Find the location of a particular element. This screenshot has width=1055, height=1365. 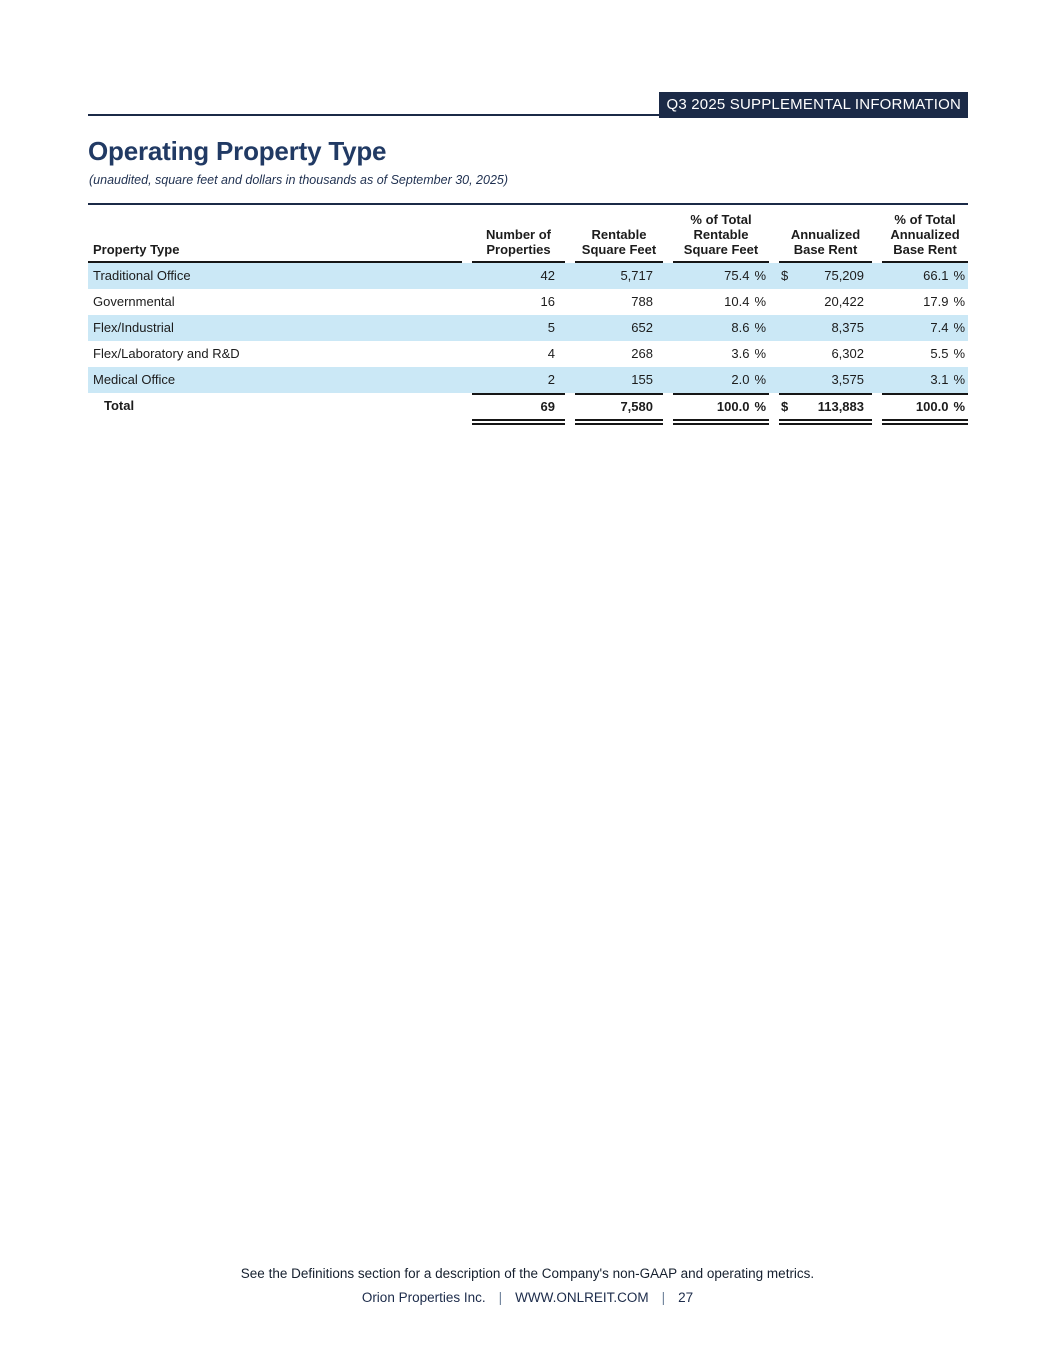

cell-rentable-square-feet: 788 is located at coordinates (642, 301).